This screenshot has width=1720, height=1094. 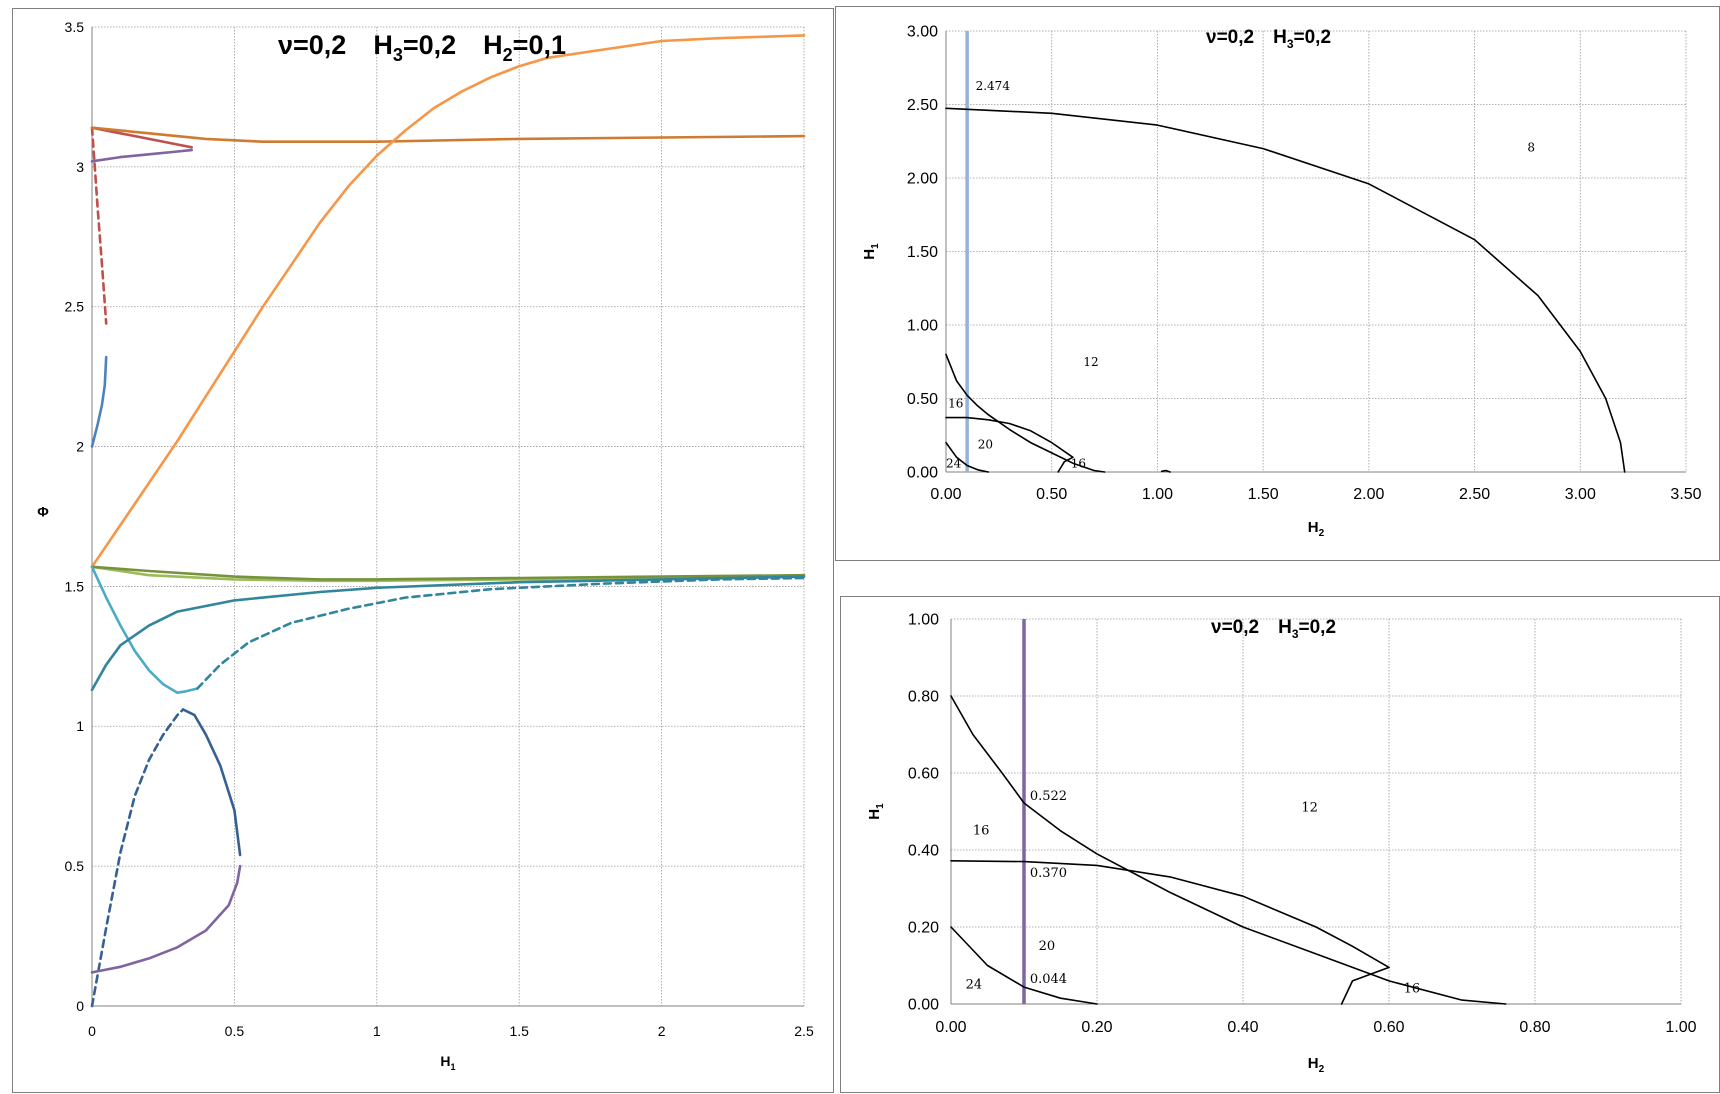 I want to click on x-tick-label: 1.5, so click(x=519, y=1031).